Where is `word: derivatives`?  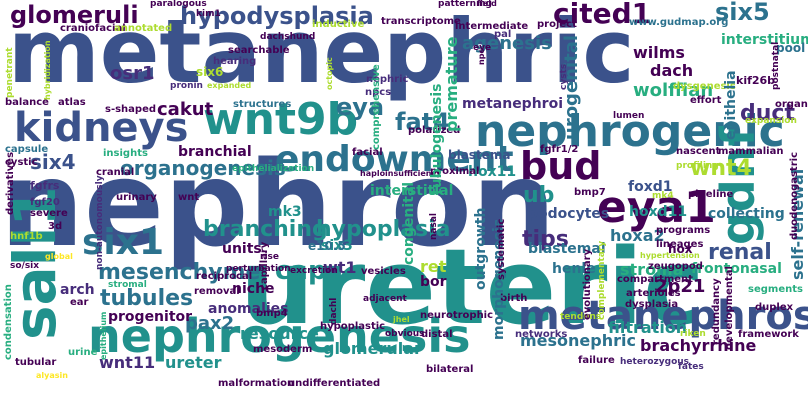
word: derivatives is located at coordinates (10, 183).